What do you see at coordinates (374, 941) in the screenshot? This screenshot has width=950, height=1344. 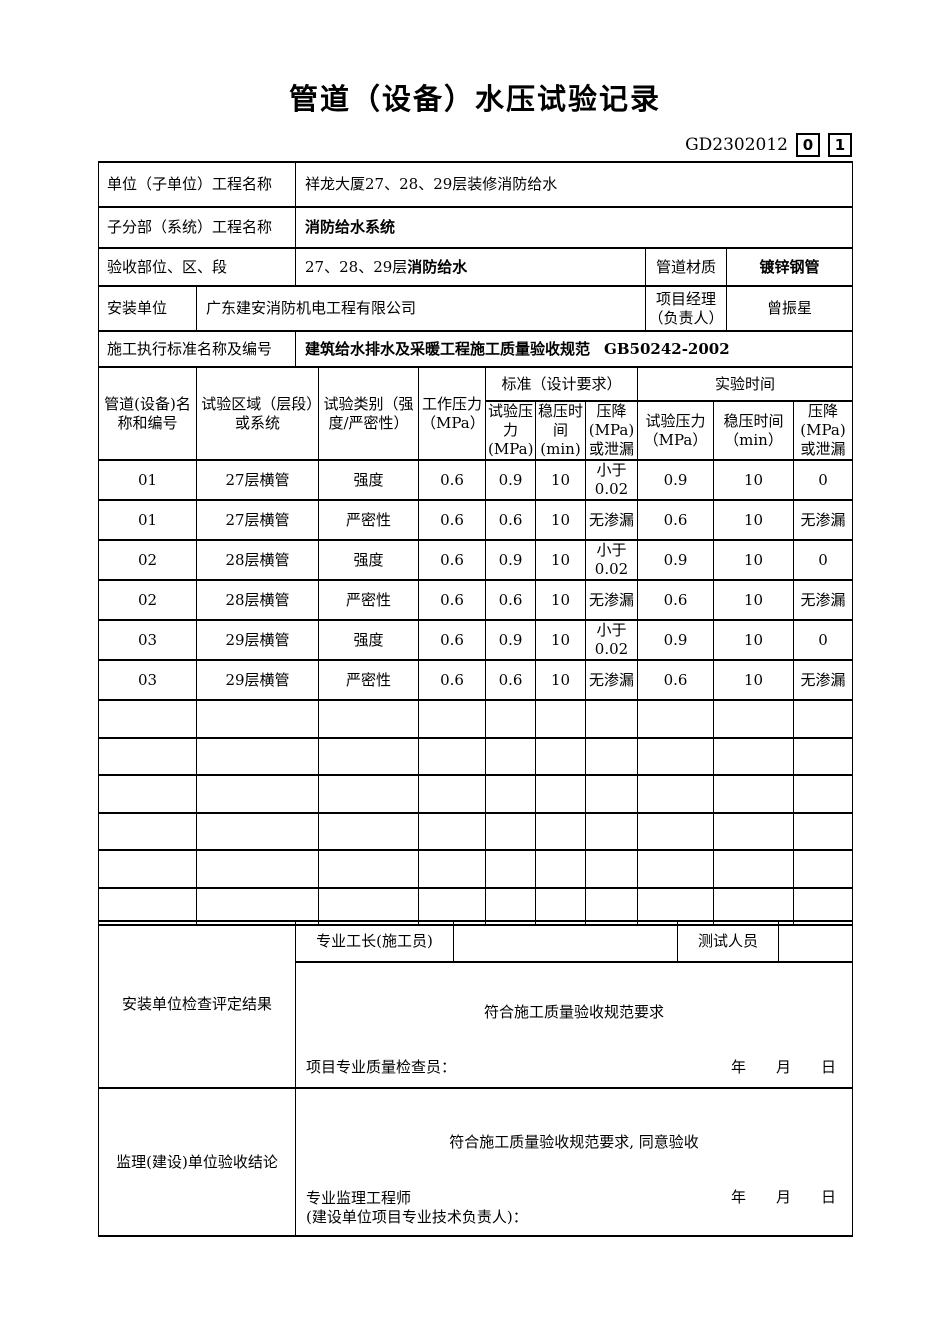 I see `foreman-label: 专业工长(施工员)` at bounding box center [374, 941].